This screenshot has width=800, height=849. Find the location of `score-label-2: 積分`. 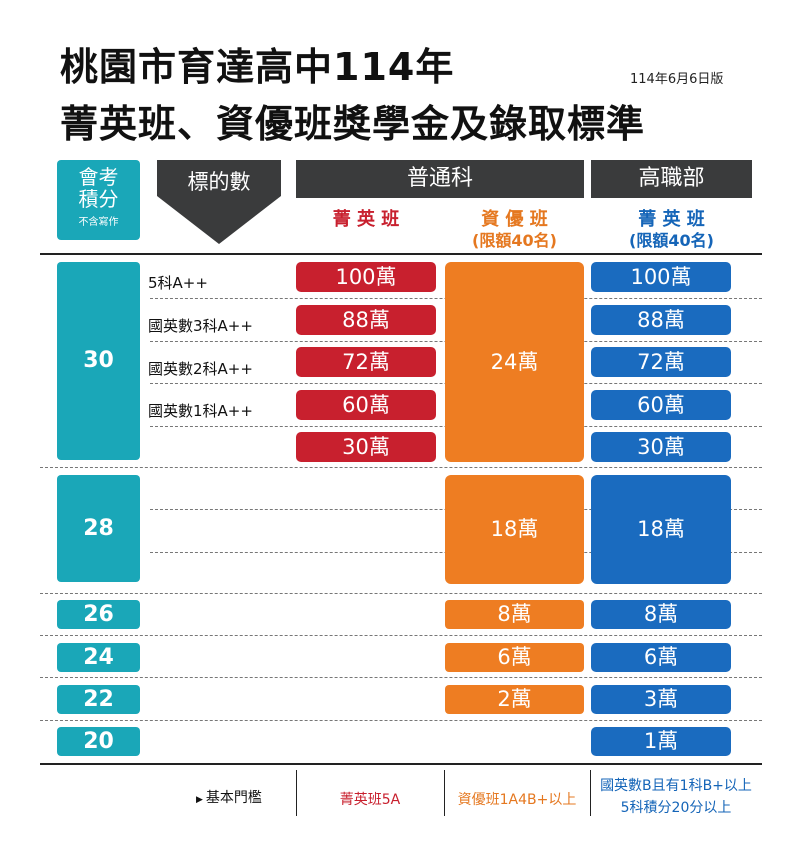

score-label-2: 積分 is located at coordinates (98, 199).